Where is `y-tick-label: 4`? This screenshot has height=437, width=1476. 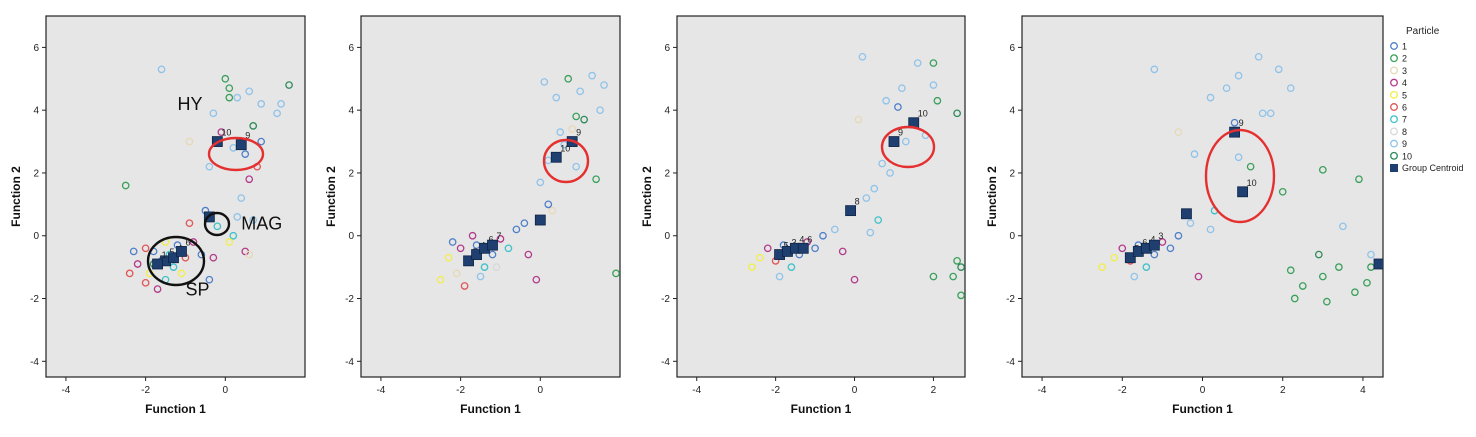 y-tick-label: 4 is located at coordinates (667, 111).